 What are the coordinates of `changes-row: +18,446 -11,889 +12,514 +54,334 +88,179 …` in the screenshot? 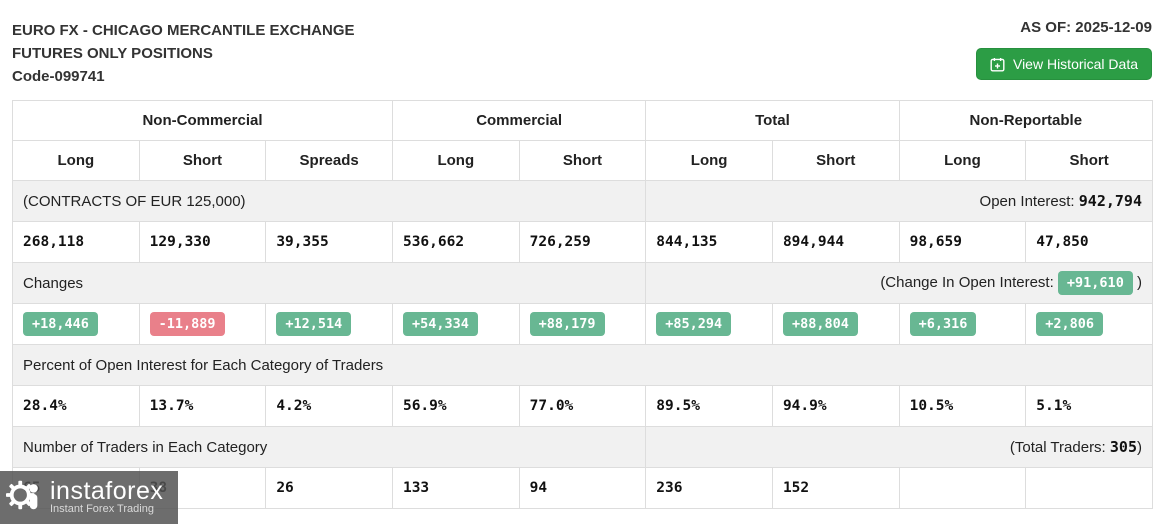 It's located at (582, 324).